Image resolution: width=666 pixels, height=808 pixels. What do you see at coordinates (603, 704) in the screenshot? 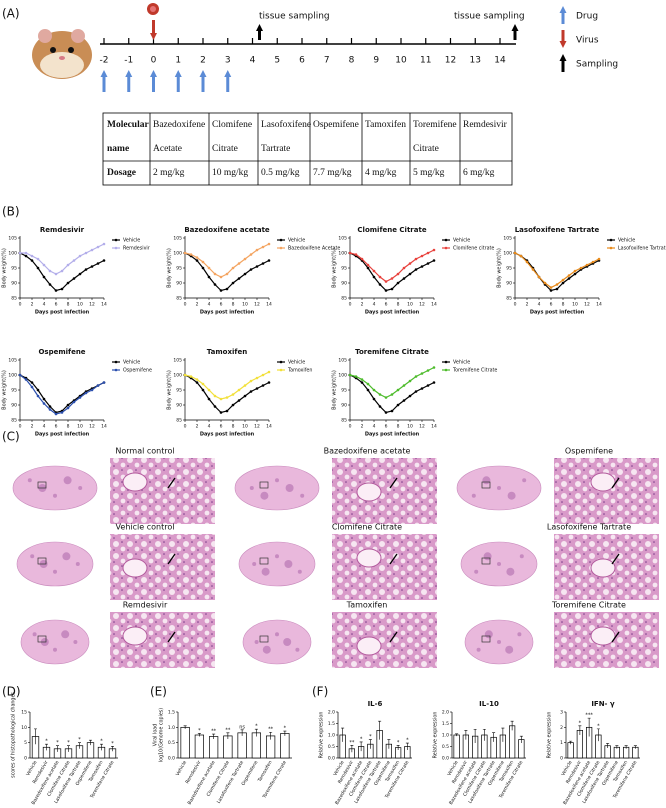
I see `chart-title: IFN- γ` at bounding box center [603, 704].